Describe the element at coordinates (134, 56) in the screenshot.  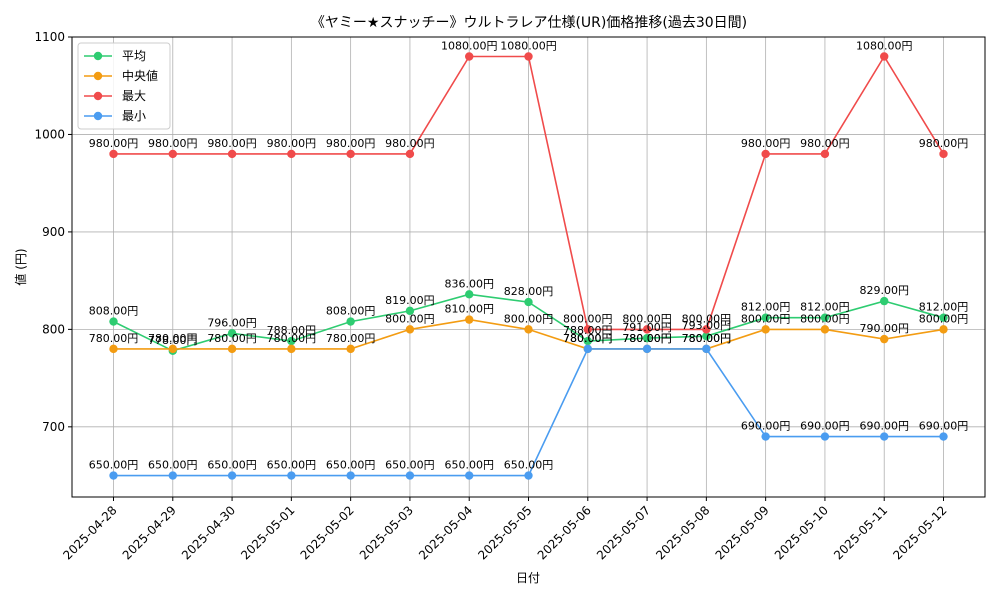
I see `legend-label-average: 平均` at that location.